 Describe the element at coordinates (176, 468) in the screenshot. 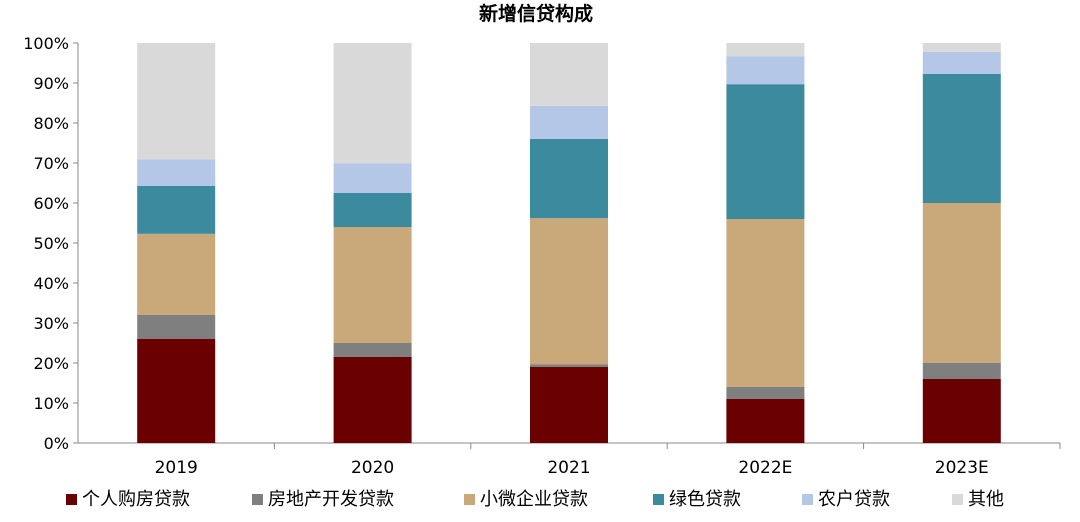

I see `x-tick-label: 2019` at that location.